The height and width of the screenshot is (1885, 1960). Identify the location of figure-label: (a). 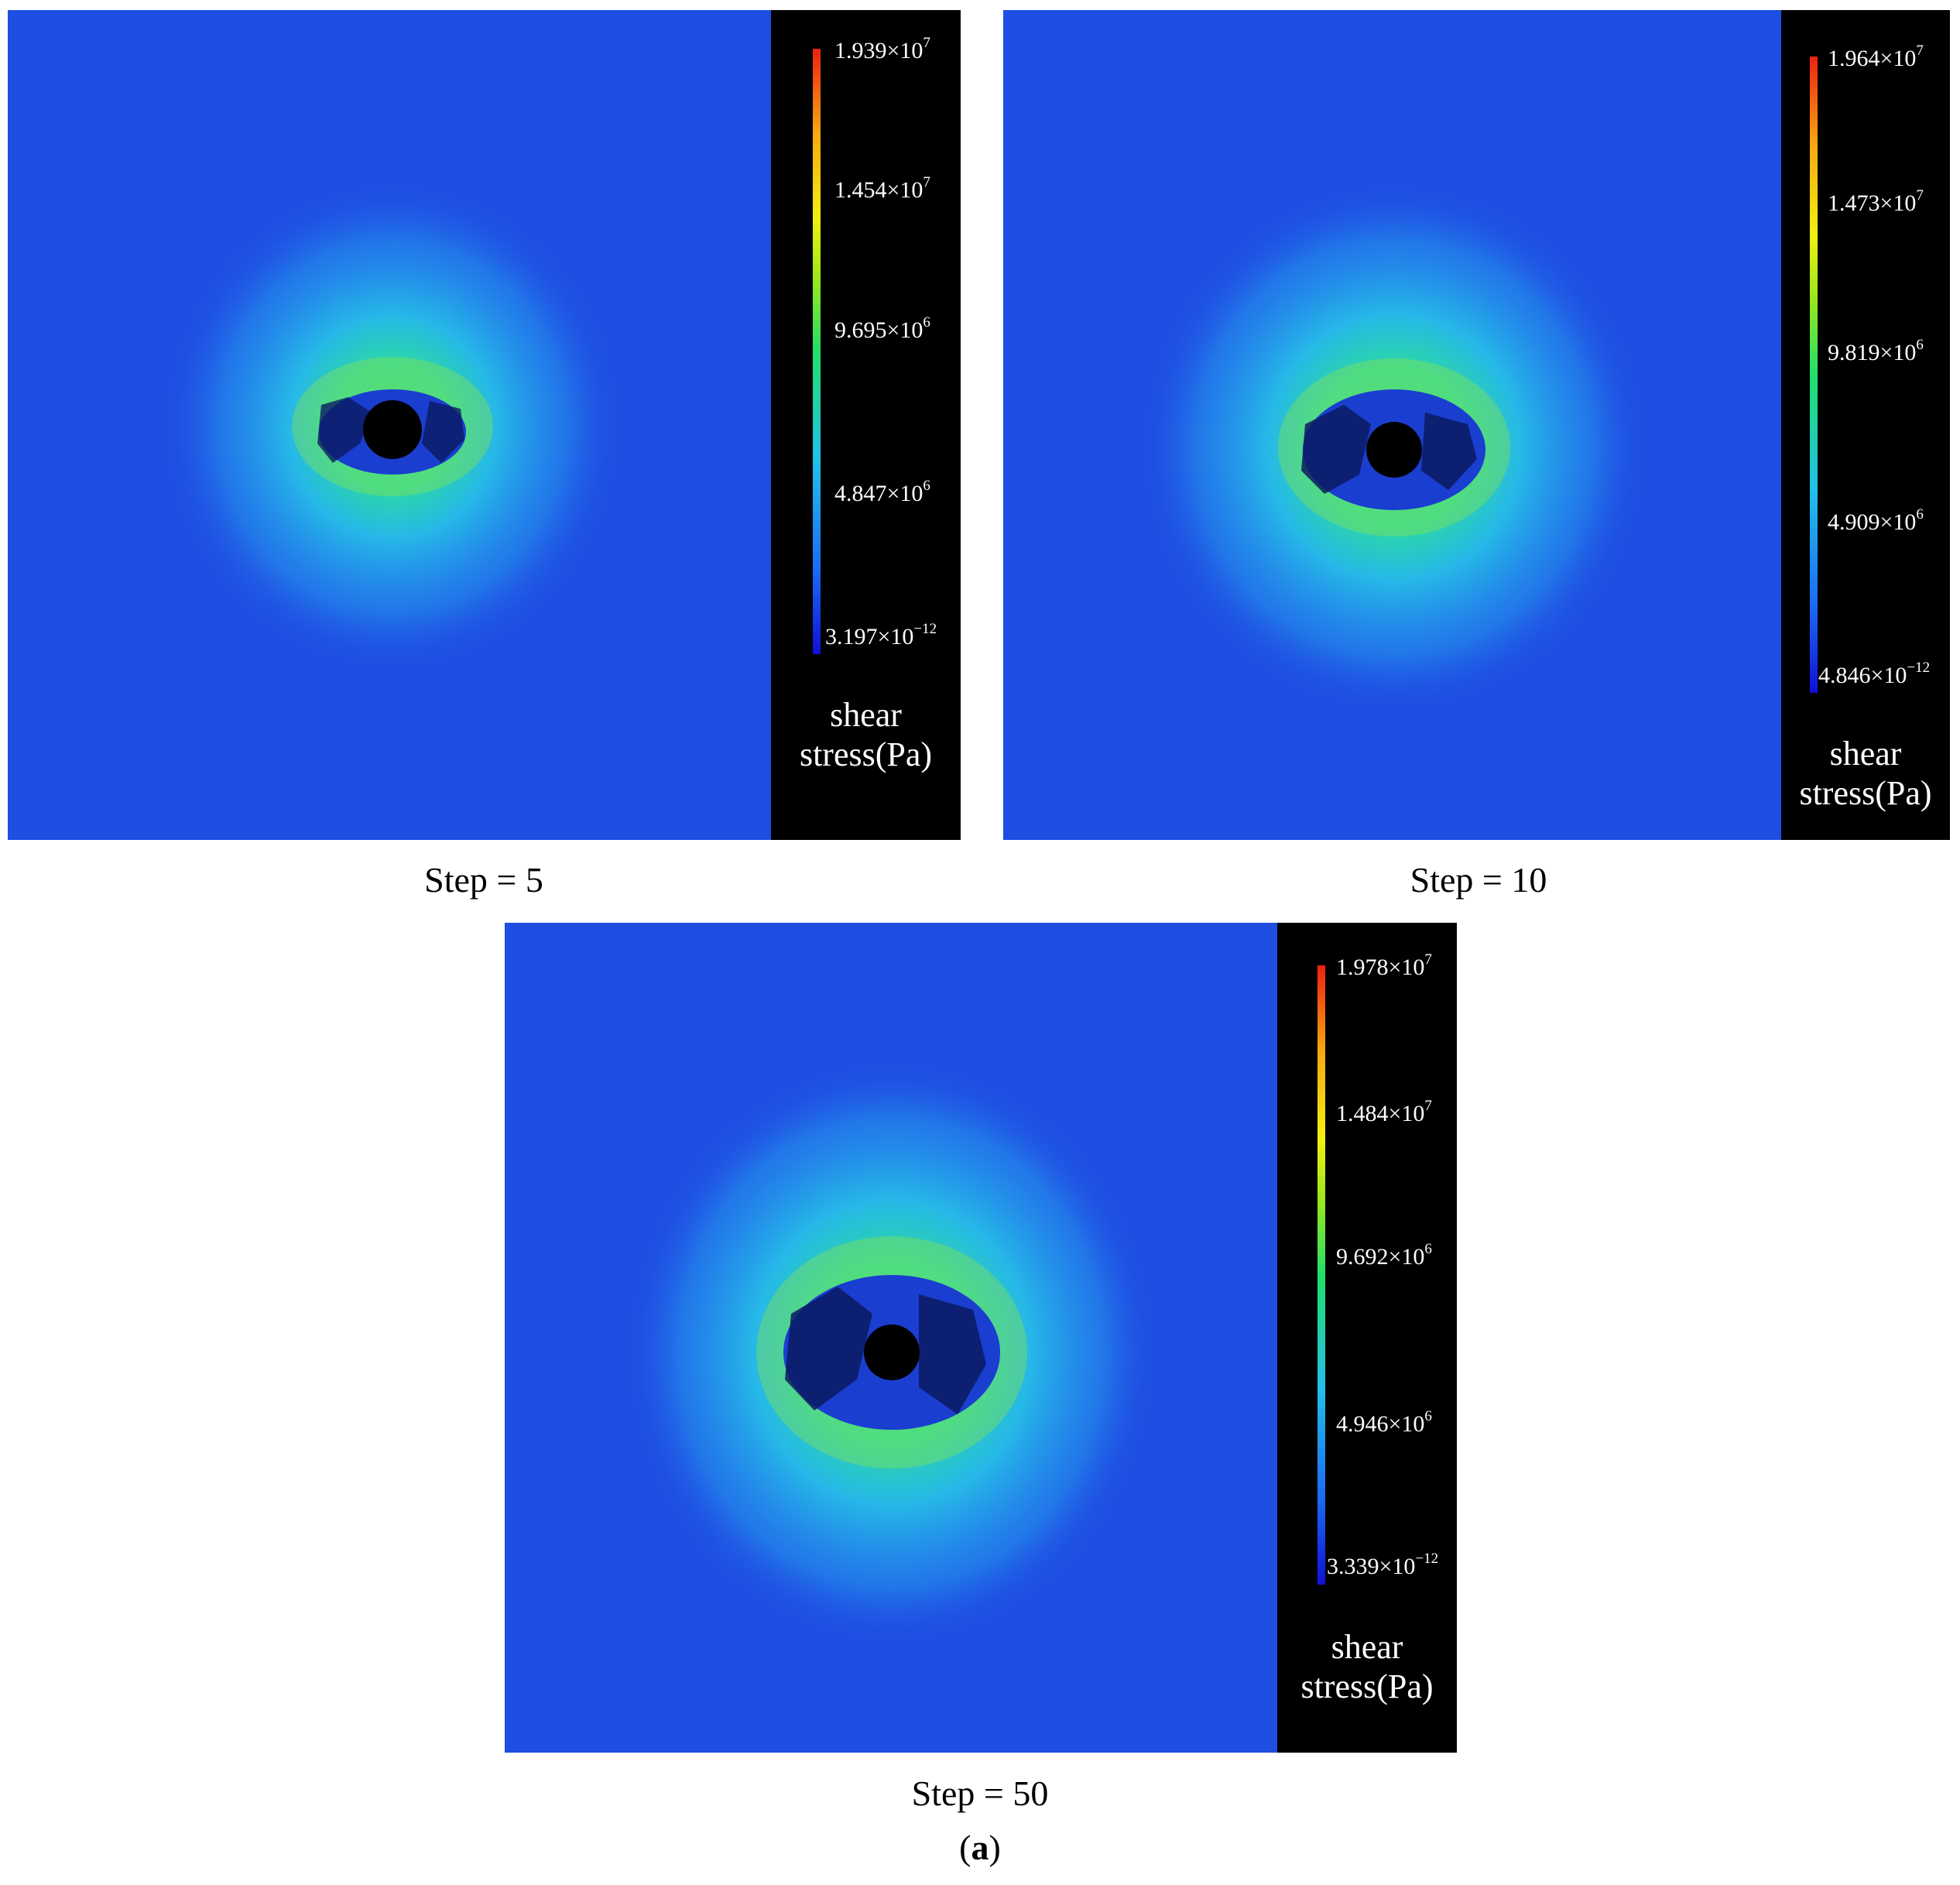
(980, 1847).